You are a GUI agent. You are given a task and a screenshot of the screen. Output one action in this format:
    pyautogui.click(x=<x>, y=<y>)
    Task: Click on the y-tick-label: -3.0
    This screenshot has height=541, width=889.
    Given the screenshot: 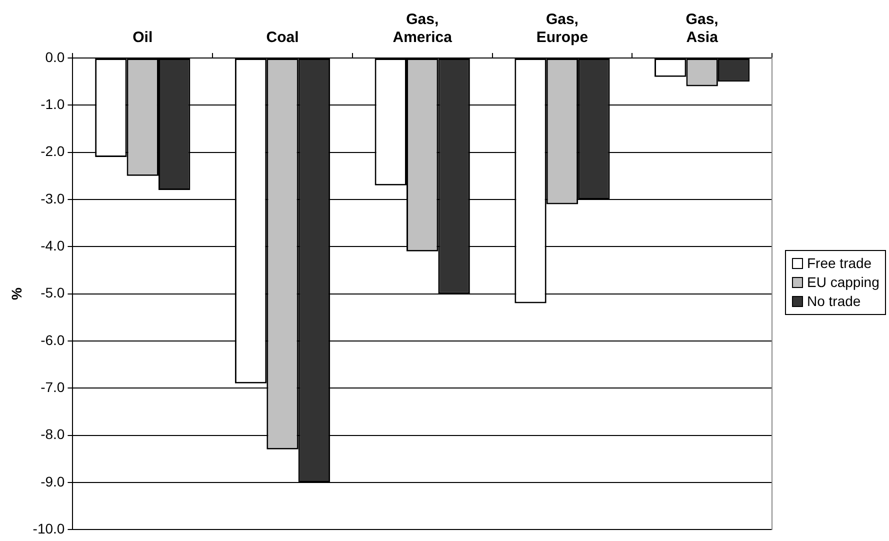 What is the action you would take?
    pyautogui.click(x=52, y=198)
    